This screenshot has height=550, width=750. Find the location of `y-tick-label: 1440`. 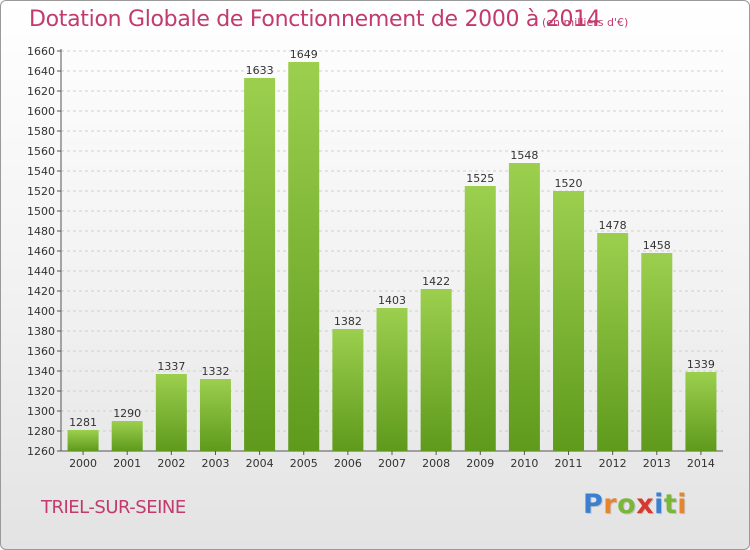

y-tick-label: 1440 is located at coordinates (41, 271).